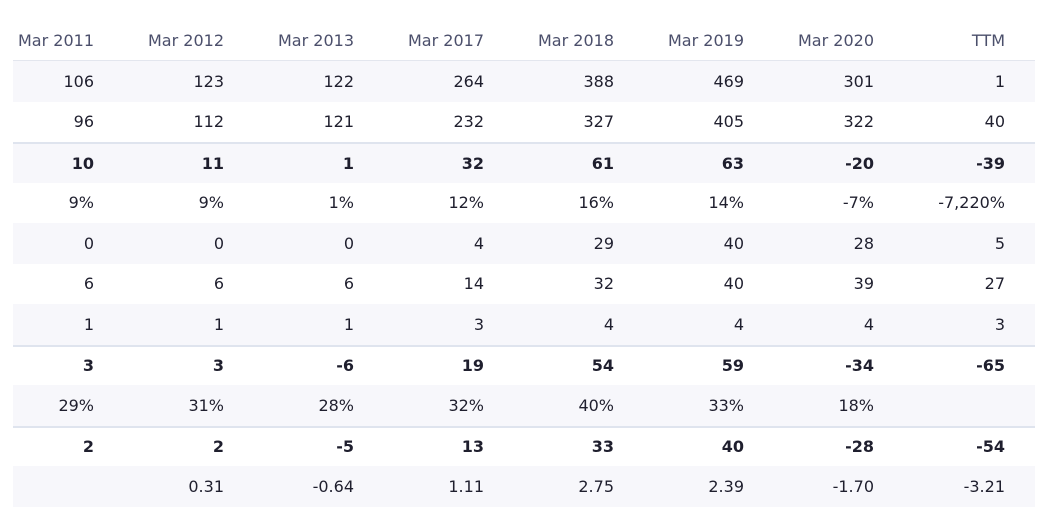  What do you see at coordinates (338, 122) in the screenshot?
I see `table-cell: 121` at bounding box center [338, 122].